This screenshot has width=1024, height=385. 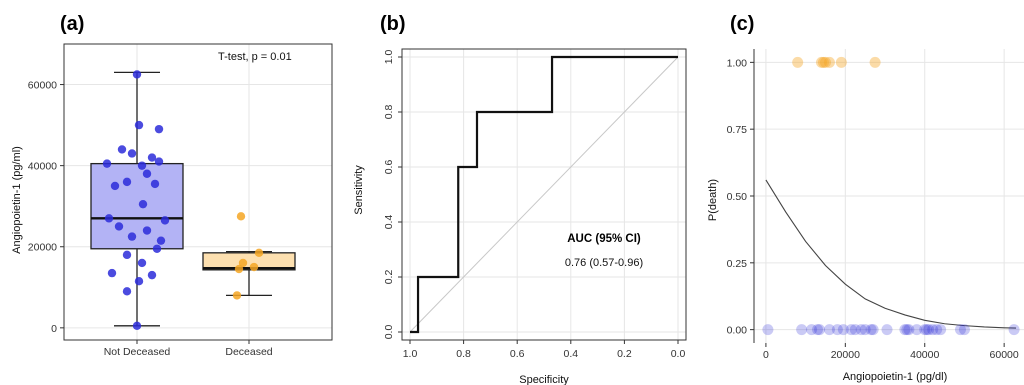 I want to click on panel-c-curve, so click(x=891, y=254).